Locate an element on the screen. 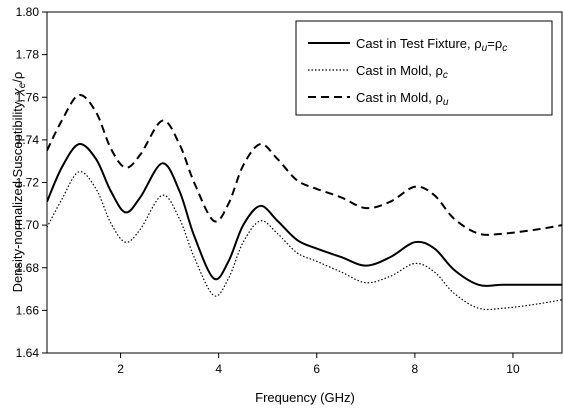  legend-entry-3: Cast in Mold, ρu is located at coordinates (402, 99).